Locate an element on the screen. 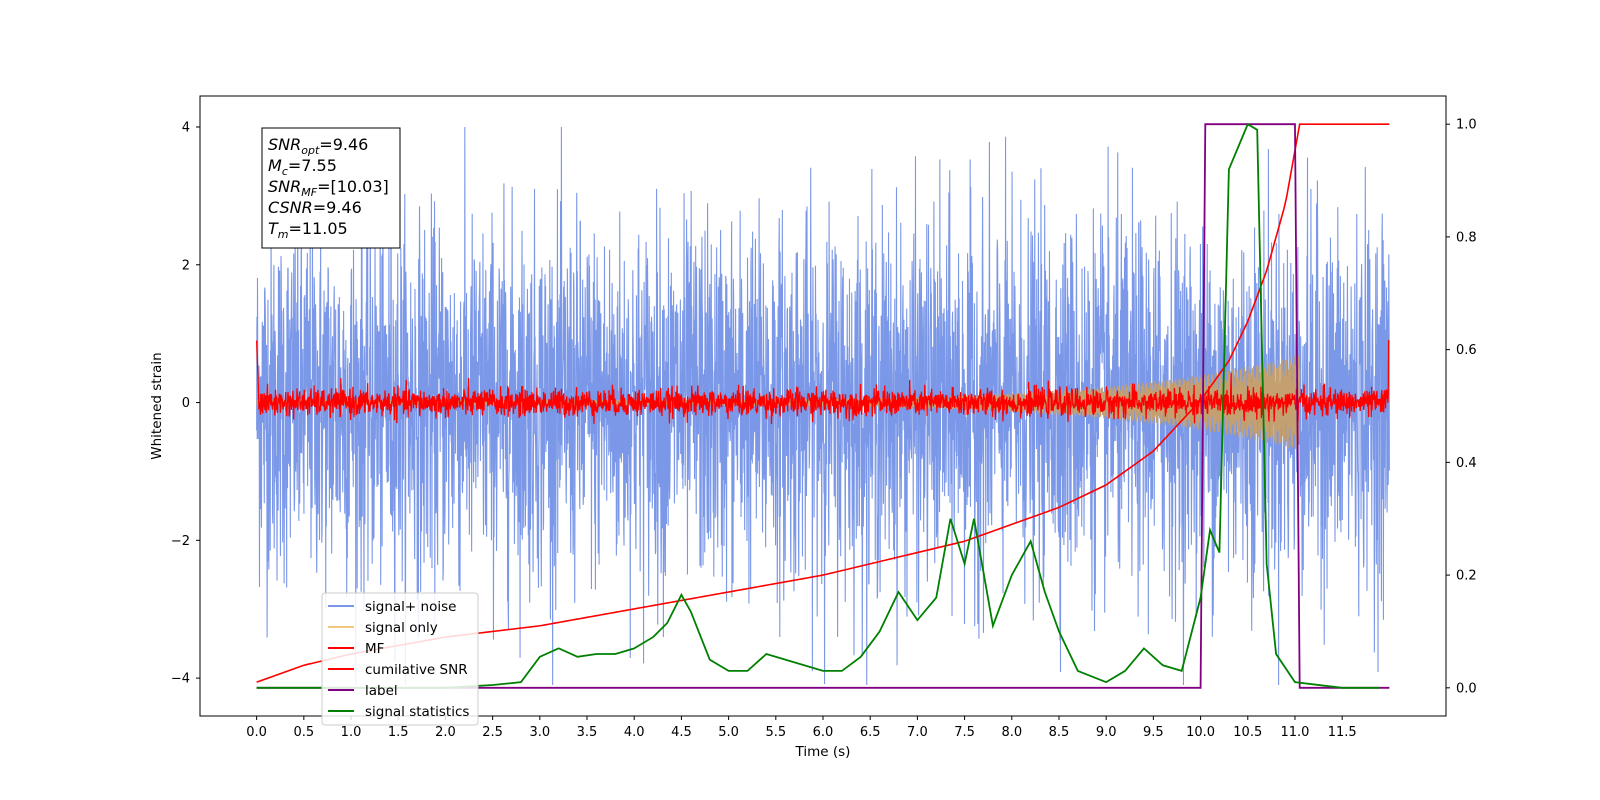  x-tick-label: 4.0 is located at coordinates (634, 732).